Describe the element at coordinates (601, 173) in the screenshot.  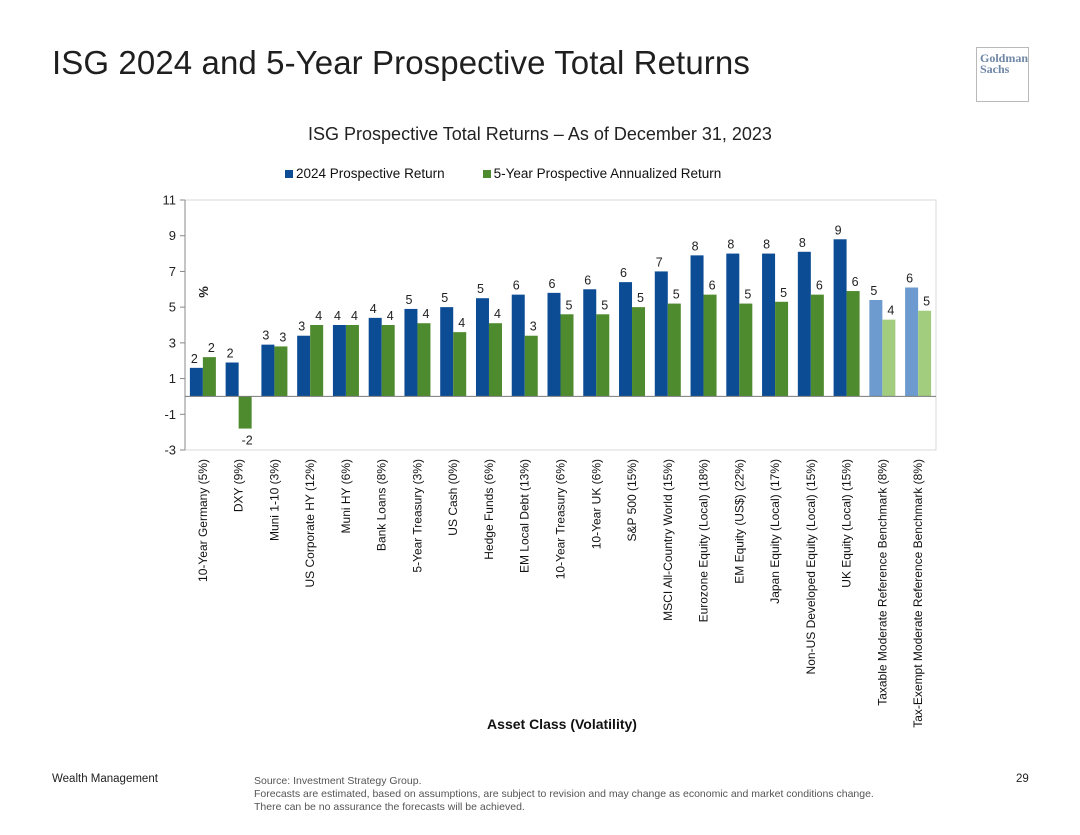
I see `legend-item-5-year: 5-Year Prospective Annualized Return` at that location.